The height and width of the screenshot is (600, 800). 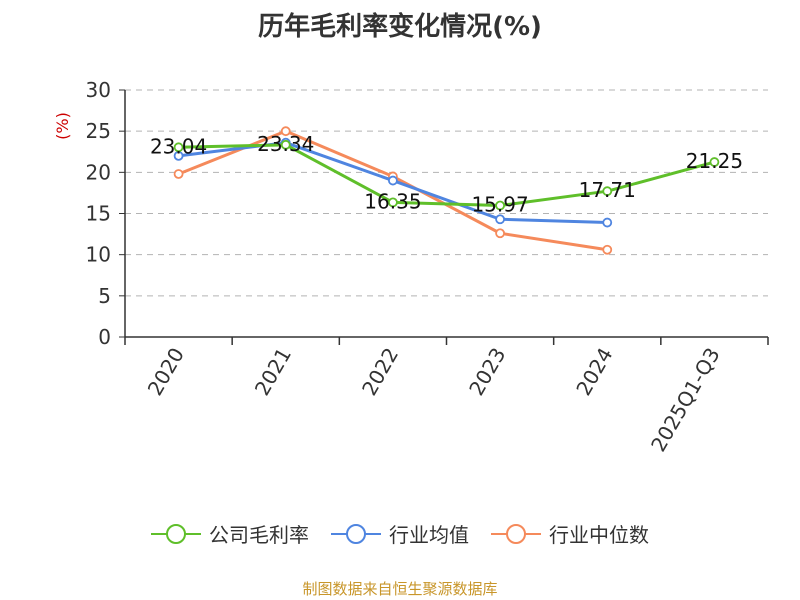 What do you see at coordinates (98, 90) in the screenshot?
I see `y-tick-label: 30` at bounding box center [98, 90].